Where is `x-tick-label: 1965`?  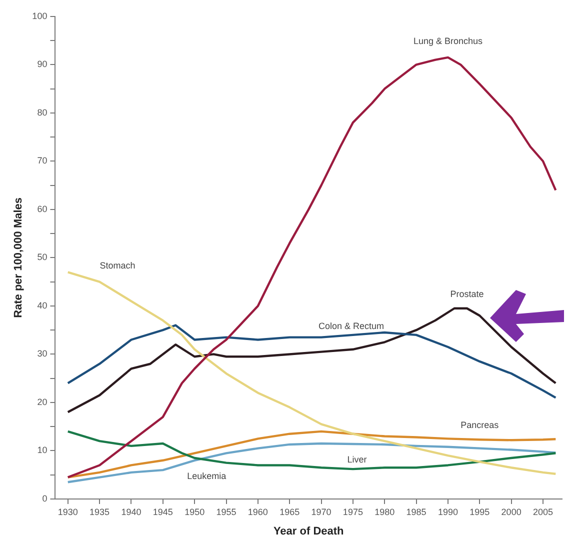
x-tick-label: 1965 is located at coordinates (290, 511).